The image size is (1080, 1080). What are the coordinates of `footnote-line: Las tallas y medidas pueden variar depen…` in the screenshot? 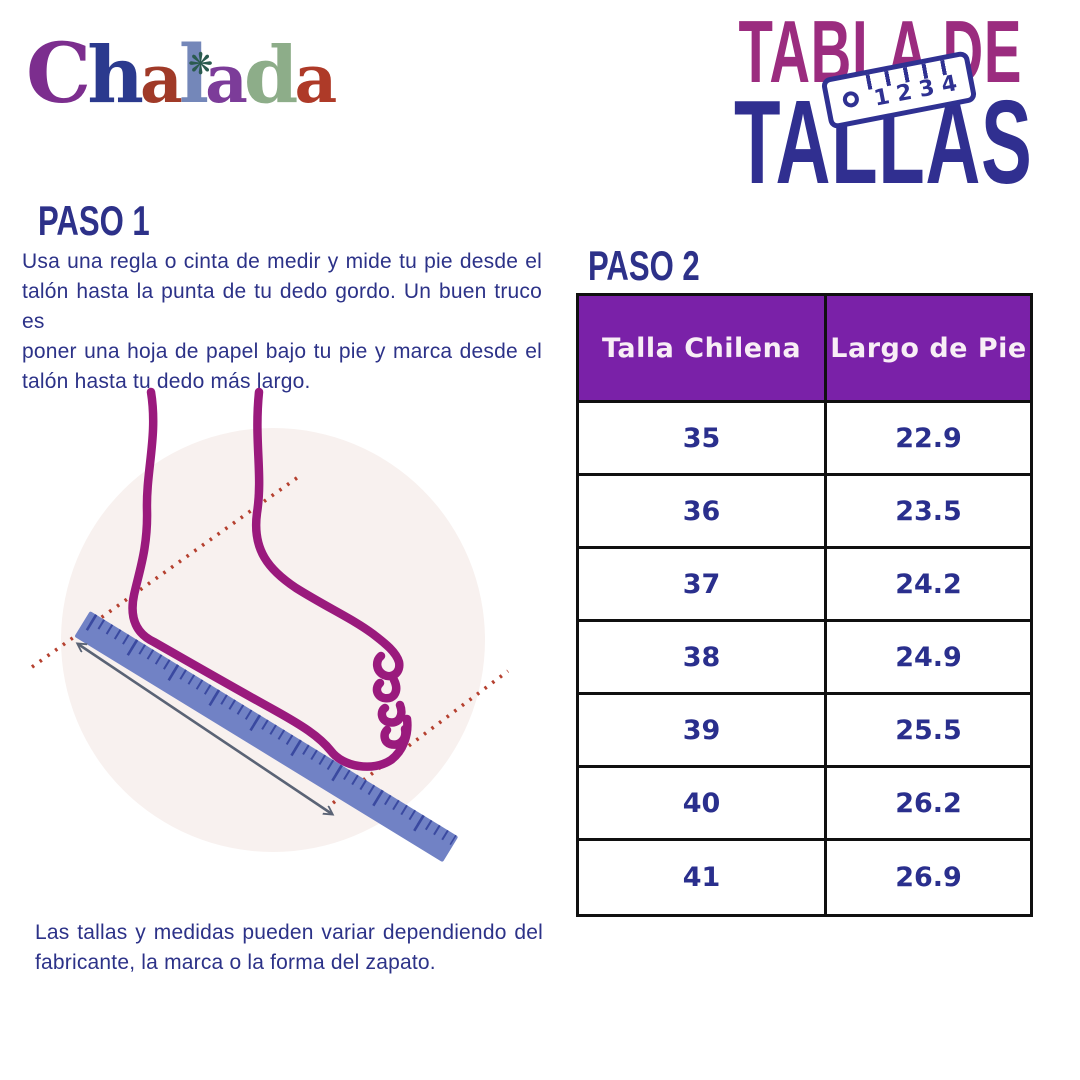 It's located at (289, 932).